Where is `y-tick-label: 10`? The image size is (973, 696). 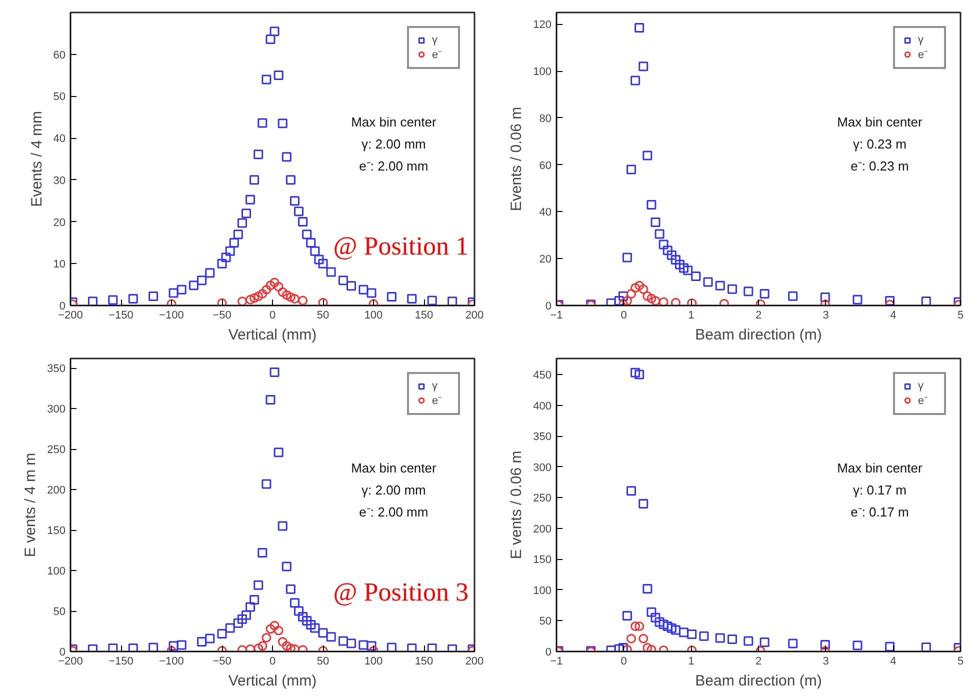 y-tick-label: 10 is located at coordinates (59, 264).